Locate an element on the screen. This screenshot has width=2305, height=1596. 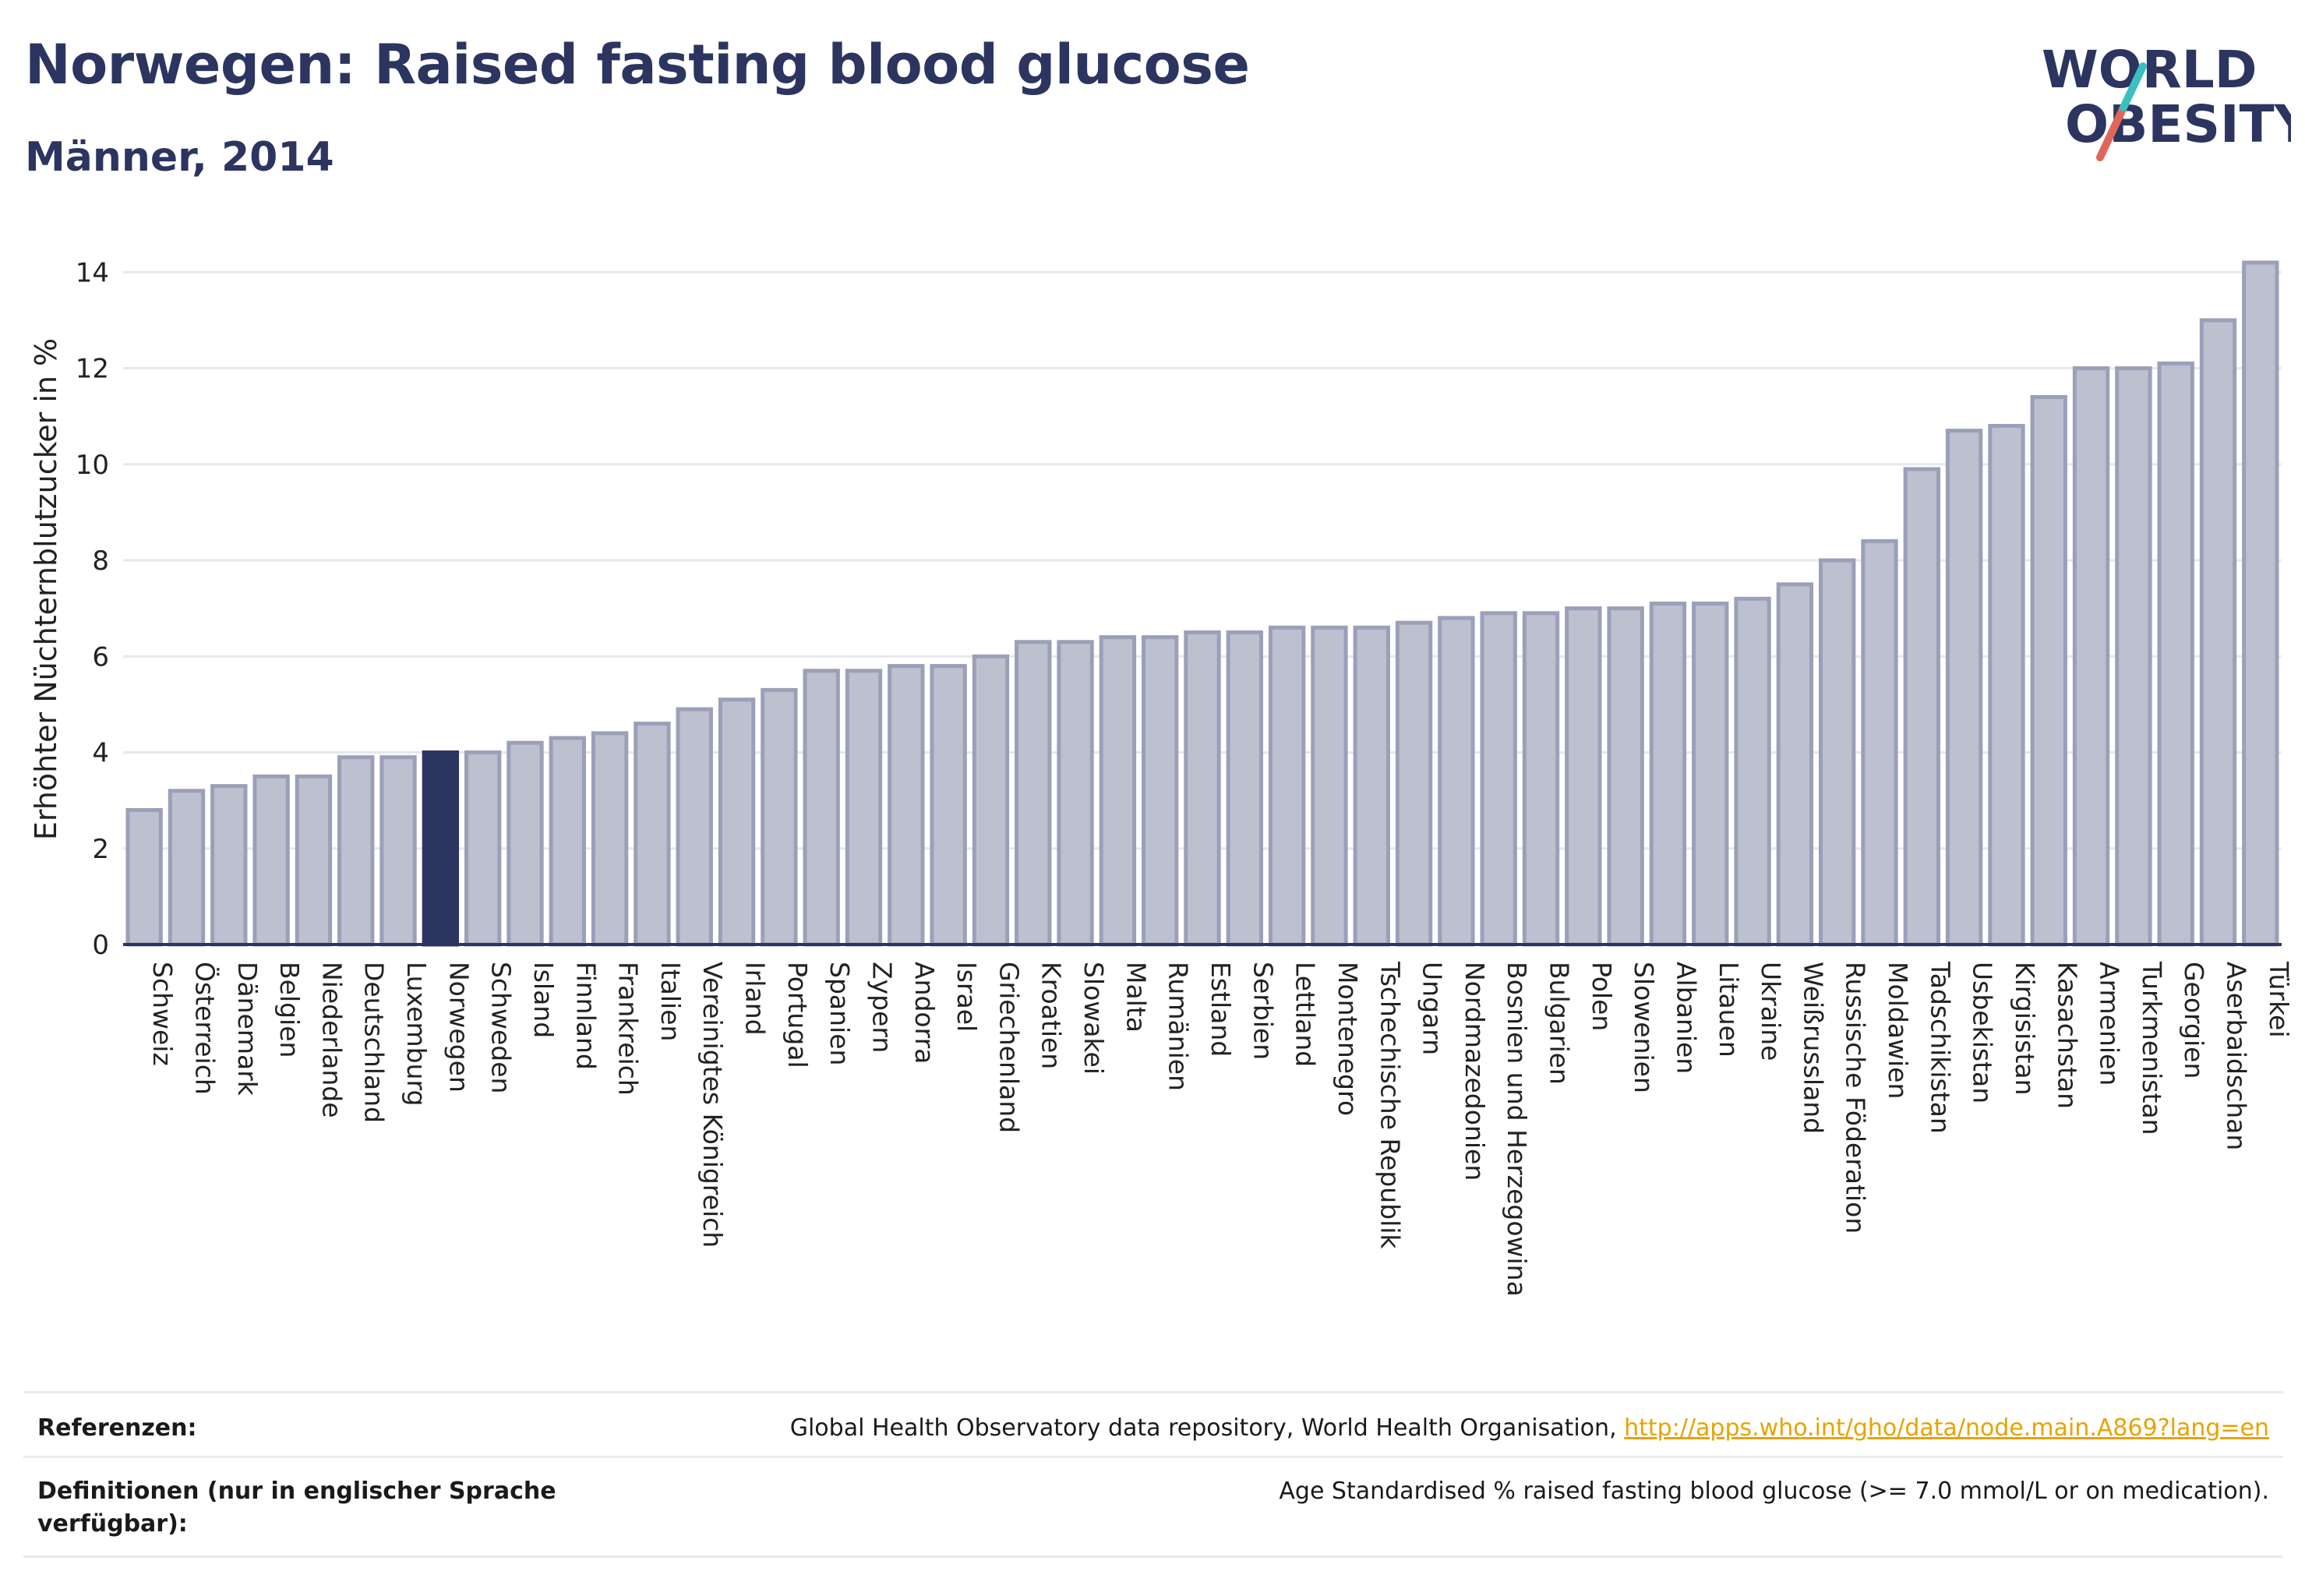
x-category-label: Litauen is located at coordinates (1729, 1010).